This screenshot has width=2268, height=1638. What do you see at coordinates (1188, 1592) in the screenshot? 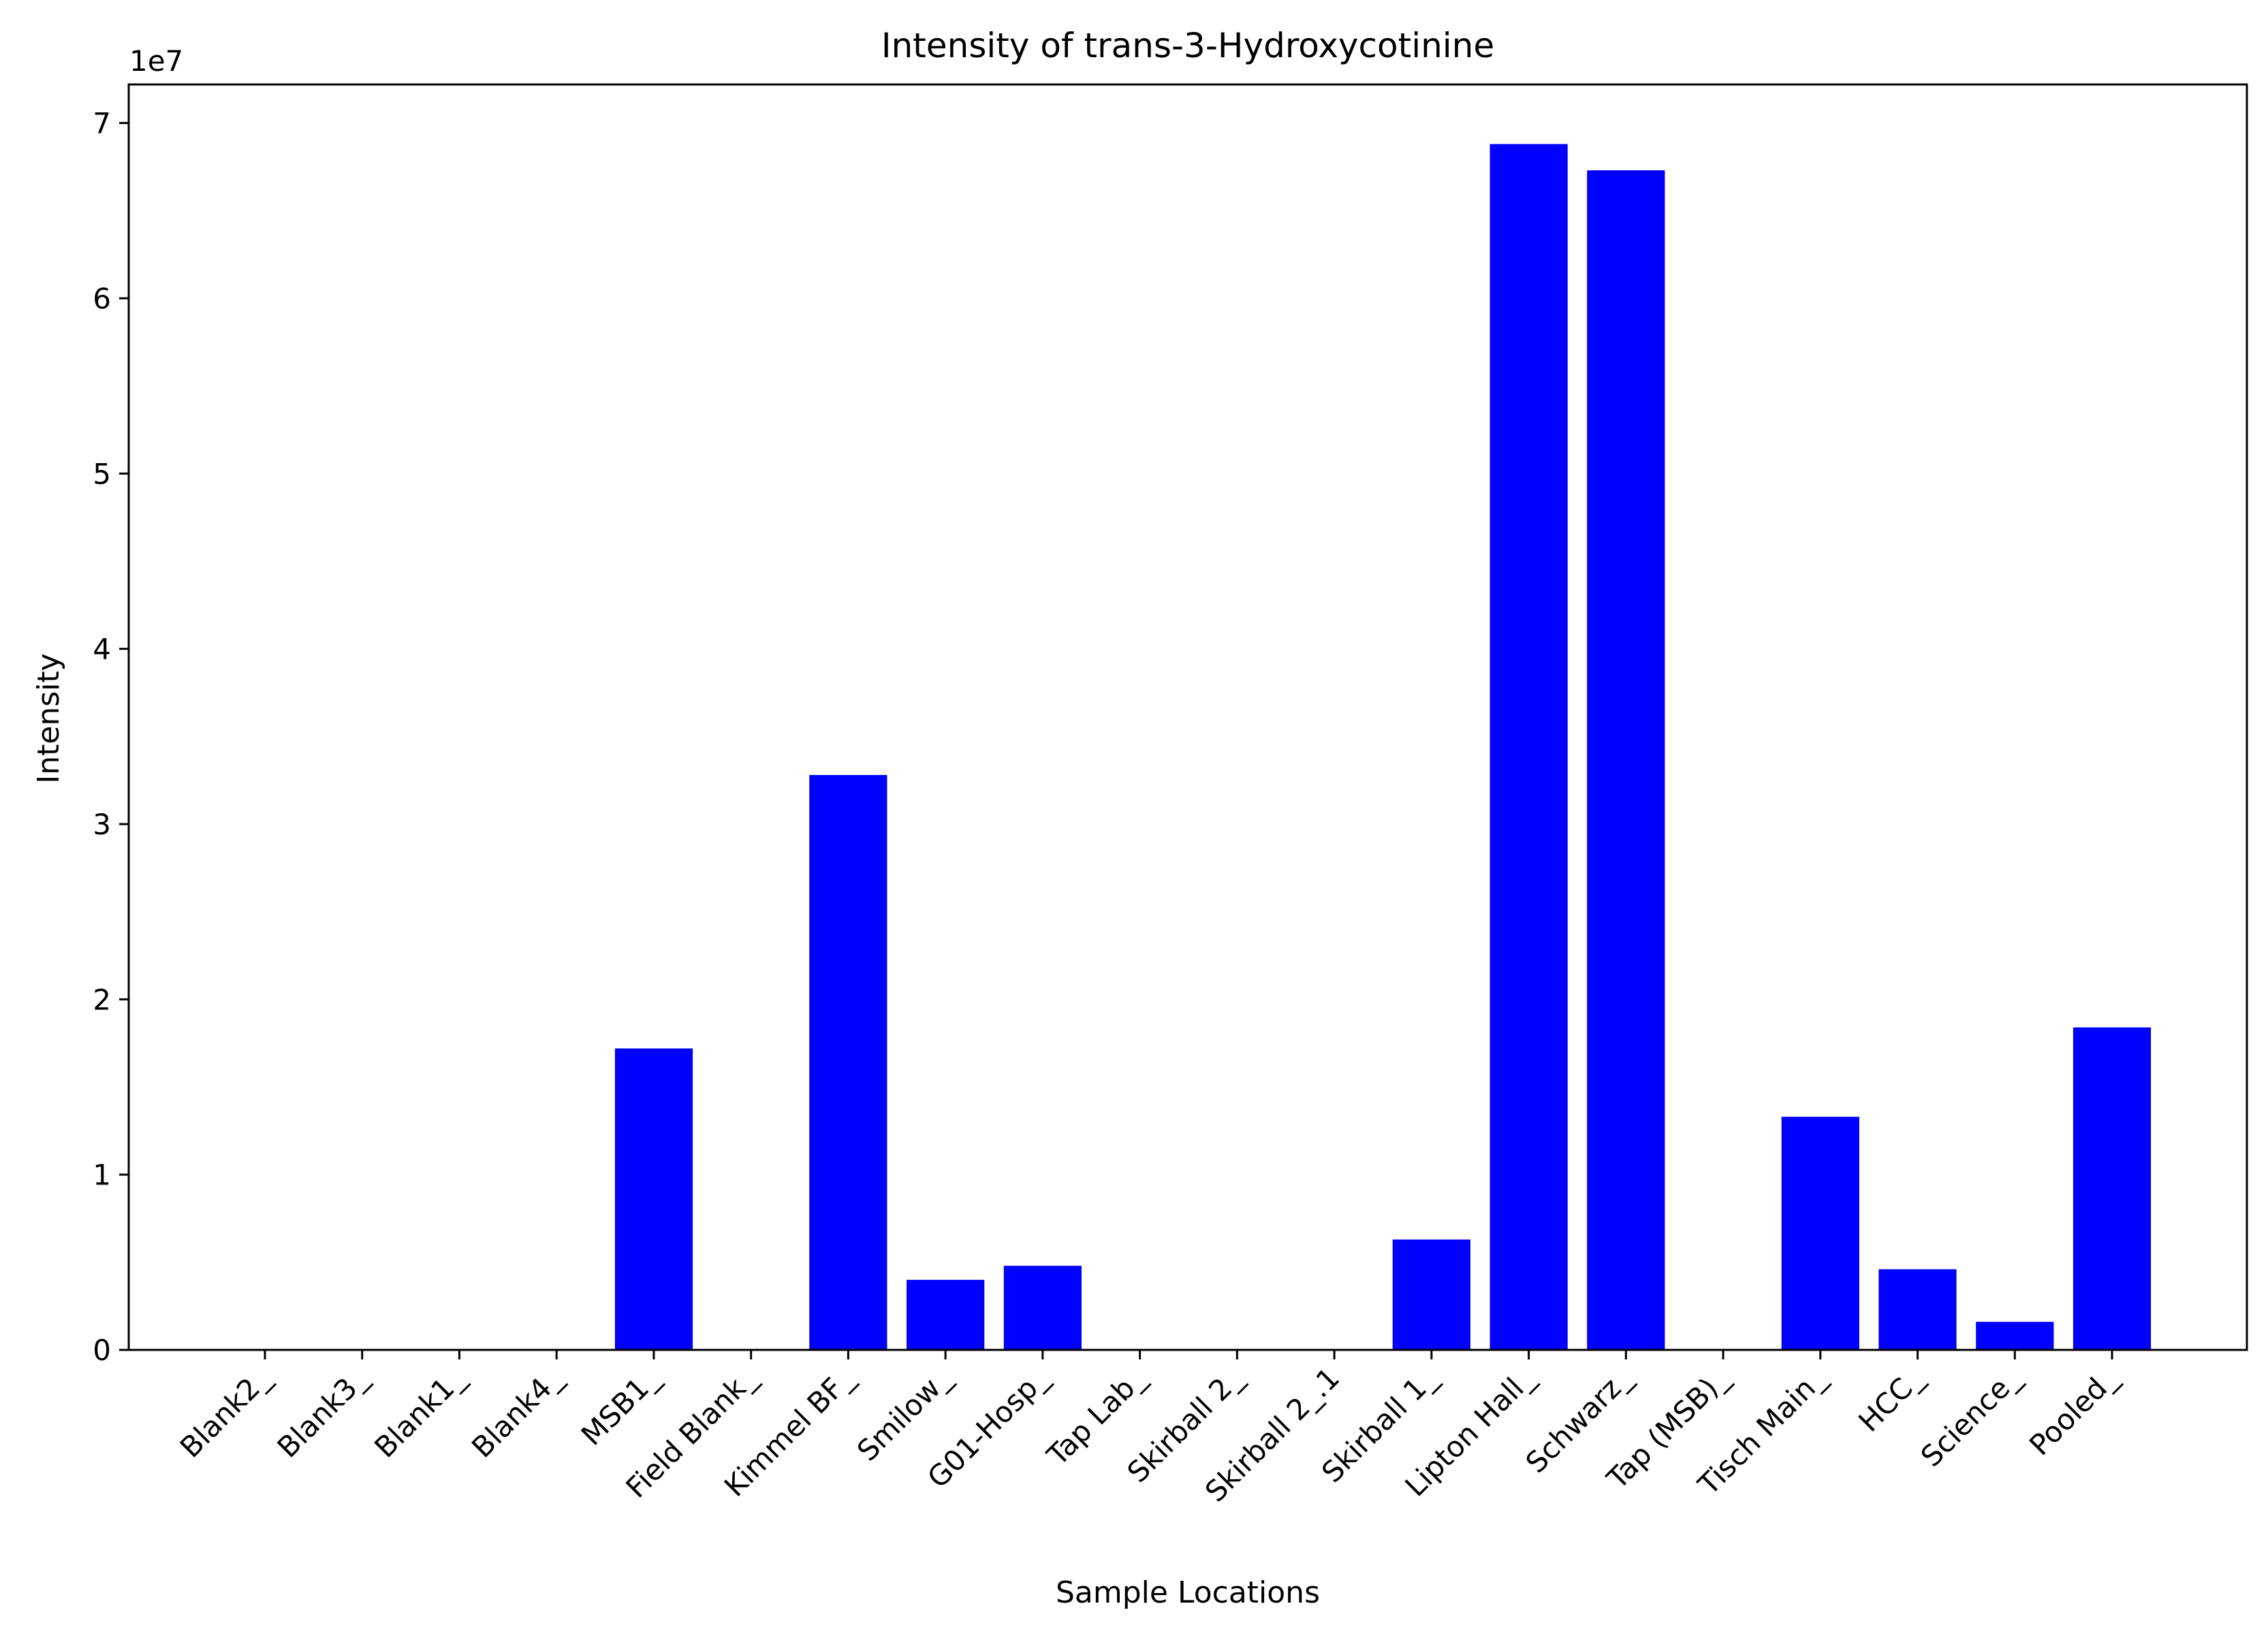
I see `x-axis-label: Sample Locations` at bounding box center [1188, 1592].